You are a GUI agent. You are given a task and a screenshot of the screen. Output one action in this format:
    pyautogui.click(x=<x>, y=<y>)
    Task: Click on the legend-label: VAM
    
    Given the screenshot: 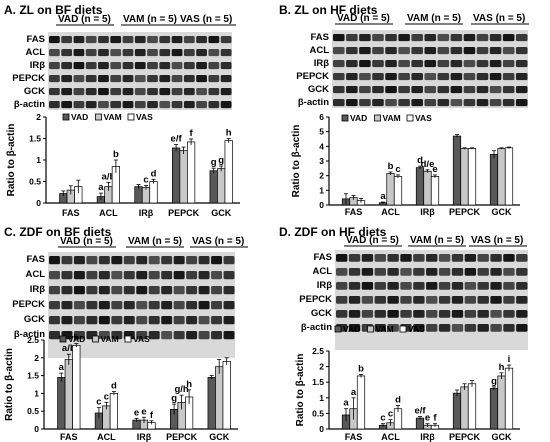 What is the action you would take?
    pyautogui.click(x=385, y=329)
    